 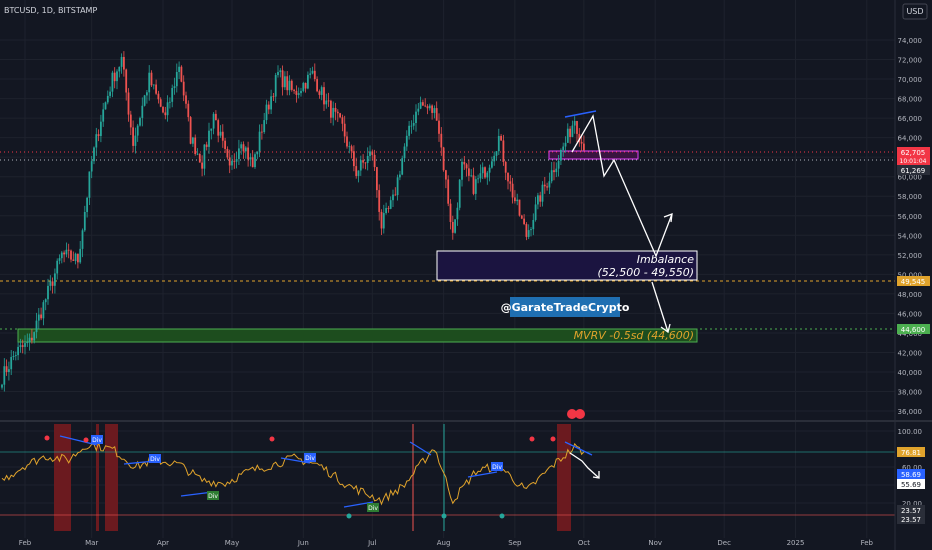 I want to click on div-labels: Div Div Div Div Div Div, so click(x=297, y=473).